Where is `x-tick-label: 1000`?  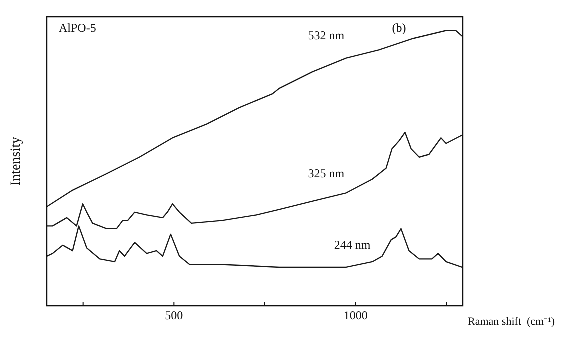
x-tick-label: 1000 is located at coordinates (356, 315).